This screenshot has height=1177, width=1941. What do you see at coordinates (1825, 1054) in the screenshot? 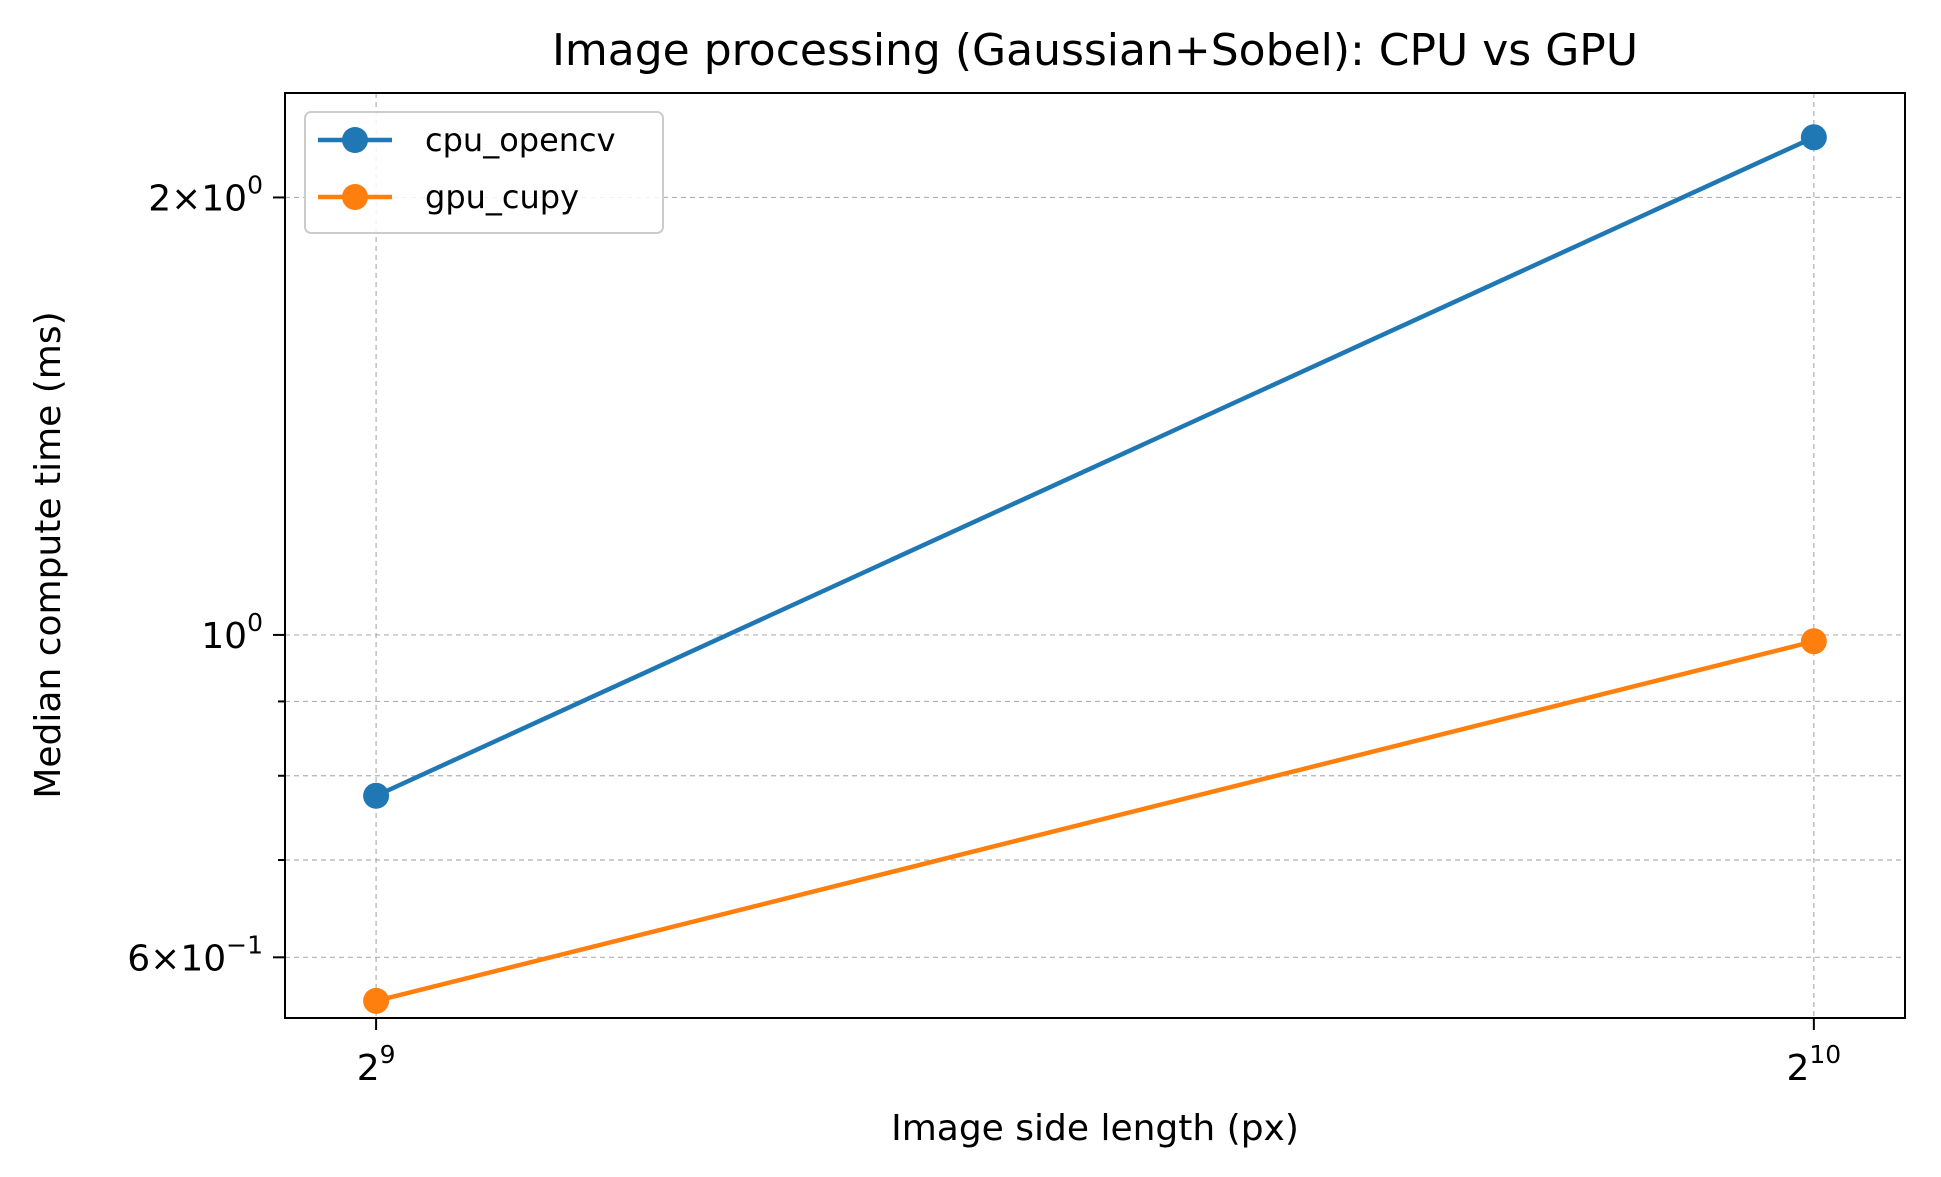
I see `x-tick-exponent: 10` at bounding box center [1825, 1054].